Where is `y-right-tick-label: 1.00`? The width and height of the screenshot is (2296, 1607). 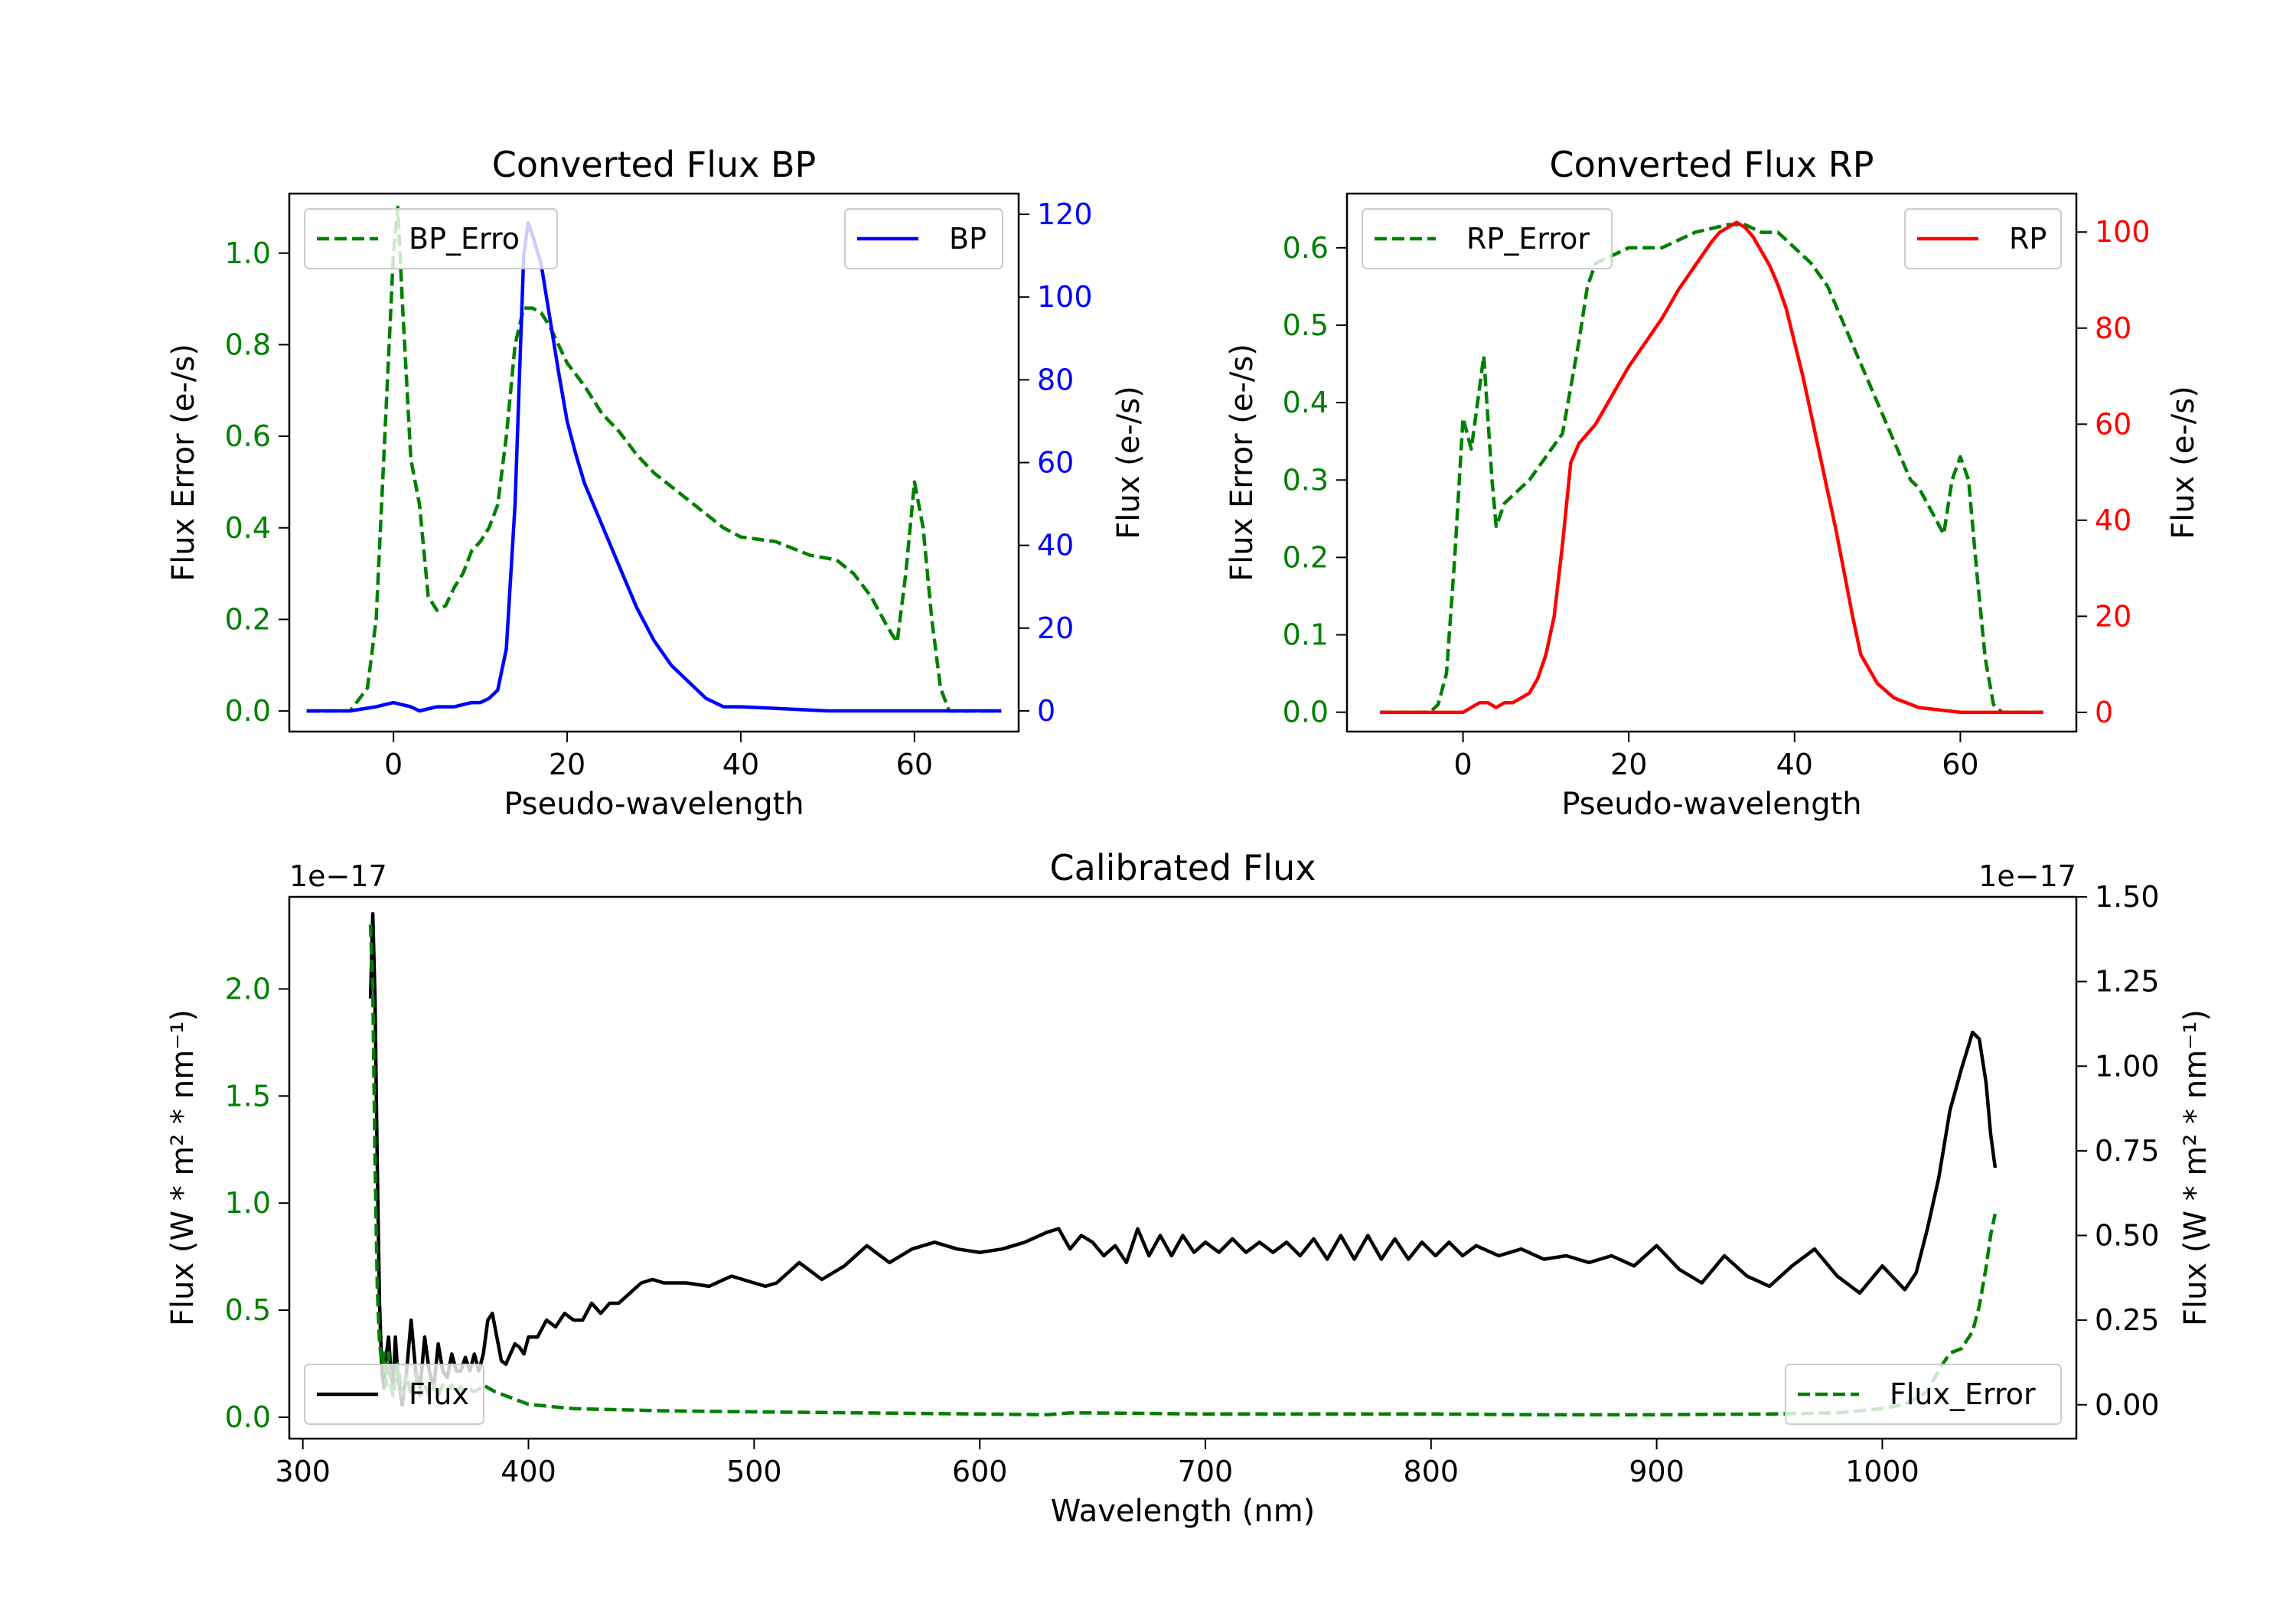
y-right-tick-label: 1.00 is located at coordinates (2127, 1066).